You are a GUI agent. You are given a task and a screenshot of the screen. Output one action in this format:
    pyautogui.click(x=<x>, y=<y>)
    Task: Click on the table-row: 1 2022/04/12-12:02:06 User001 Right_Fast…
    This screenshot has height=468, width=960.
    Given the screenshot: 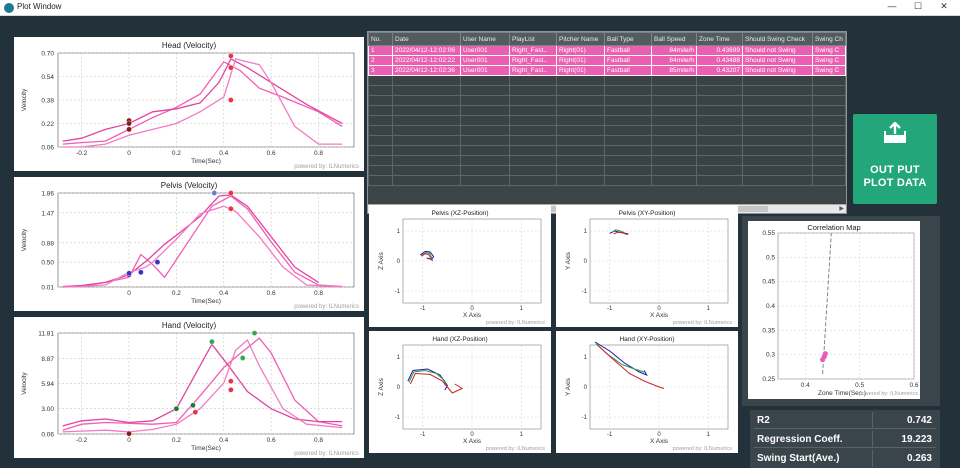 What is the action you would take?
    pyautogui.click(x=607, y=50)
    